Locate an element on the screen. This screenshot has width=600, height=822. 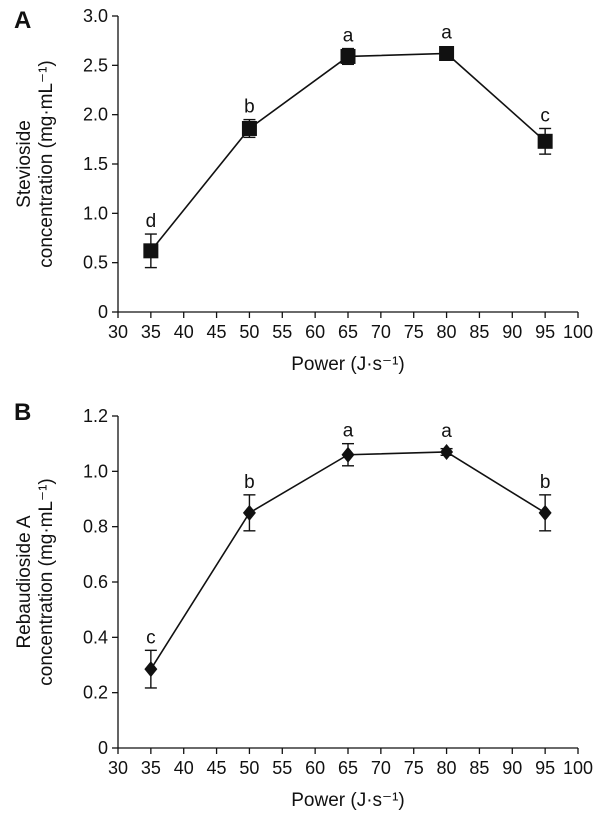
significance-label: d is located at coordinates (151, 221).